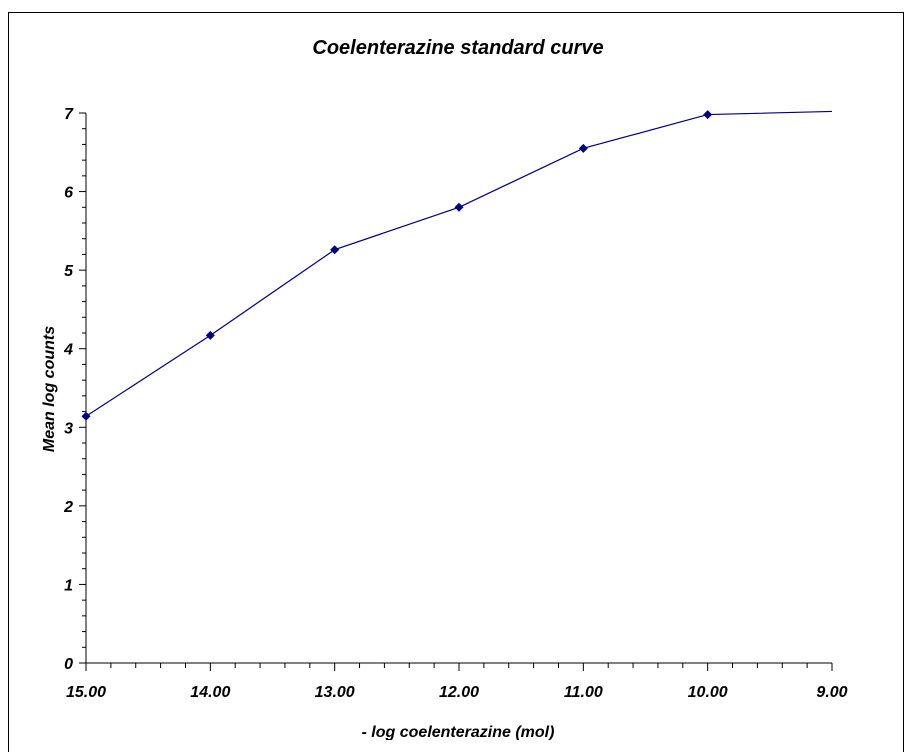 The height and width of the screenshot is (752, 906). What do you see at coordinates (69, 271) in the screenshot?
I see `y-tick-label: 5` at bounding box center [69, 271].